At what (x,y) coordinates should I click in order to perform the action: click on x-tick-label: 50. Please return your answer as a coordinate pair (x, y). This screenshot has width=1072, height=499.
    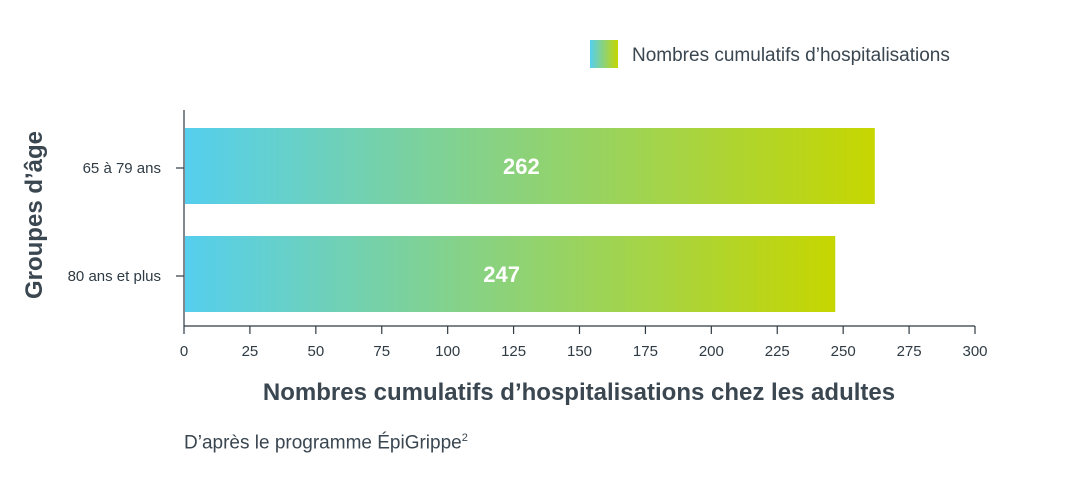
    Looking at the image, I should click on (315, 351).